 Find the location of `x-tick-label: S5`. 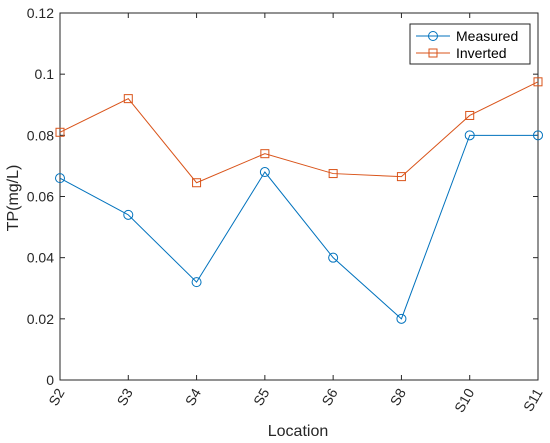

x-tick-label: S5 is located at coordinates (261, 396).